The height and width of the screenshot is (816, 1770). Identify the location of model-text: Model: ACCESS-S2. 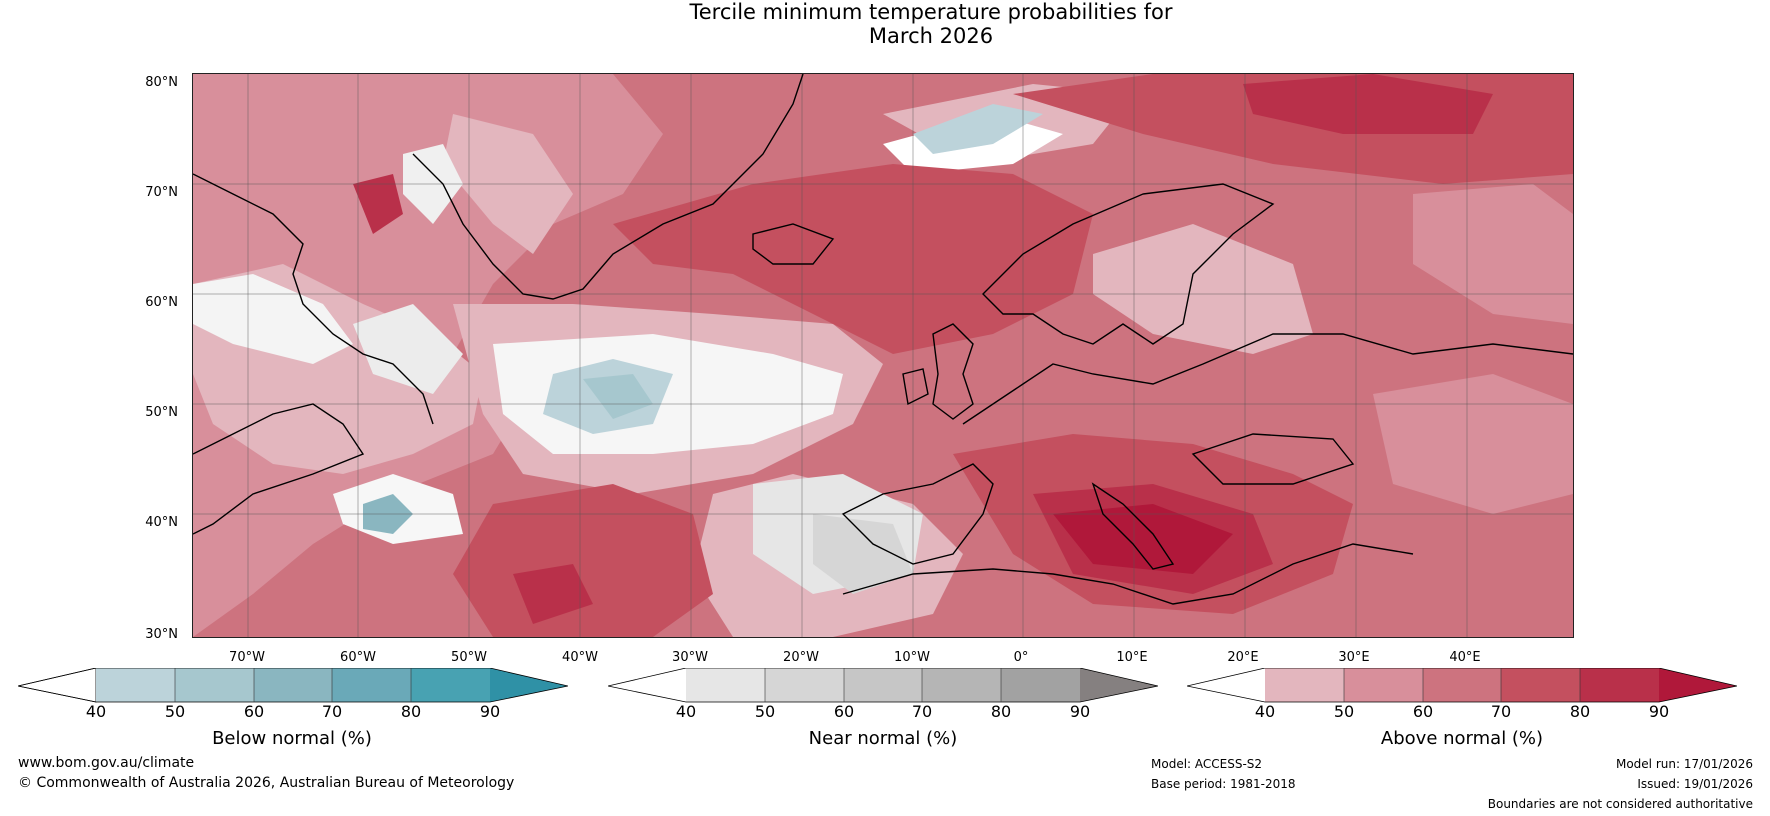
(1207, 764).